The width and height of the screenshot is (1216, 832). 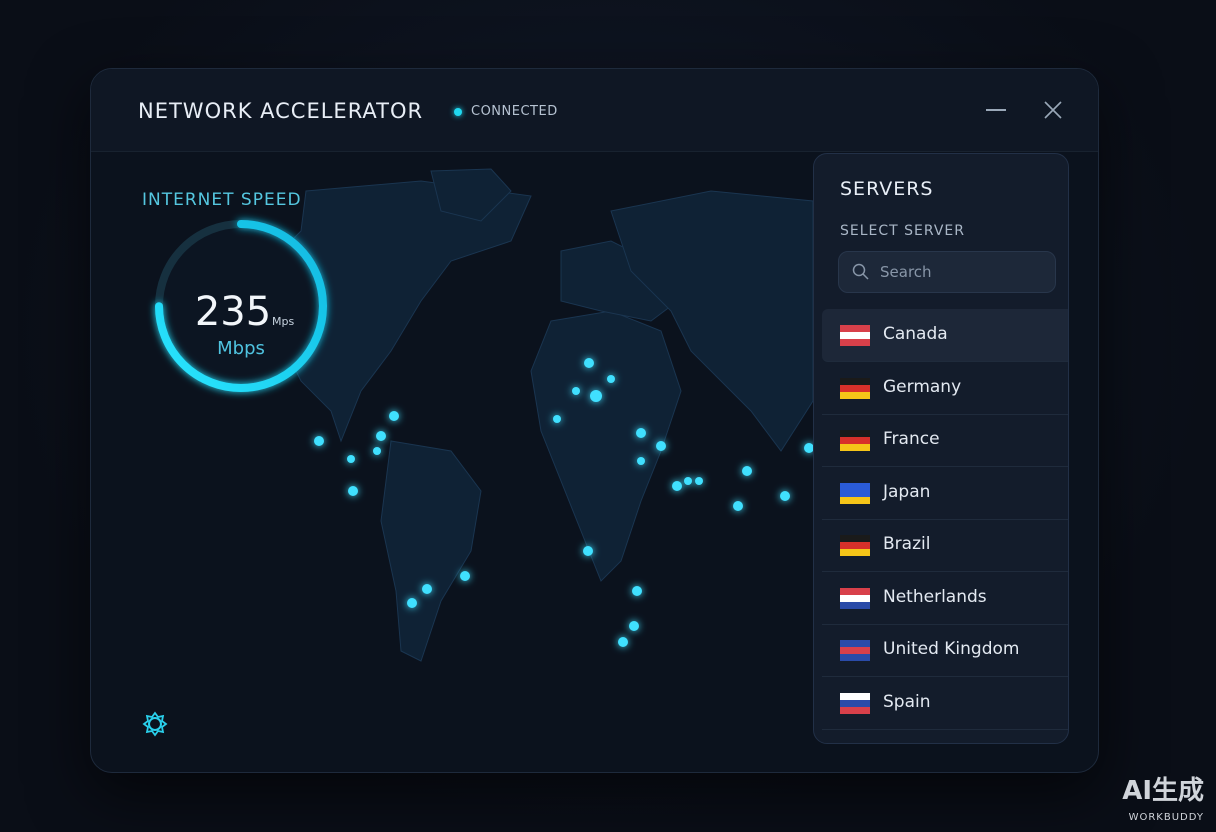 I want to click on server-row: Netherlands, so click(x=945, y=598).